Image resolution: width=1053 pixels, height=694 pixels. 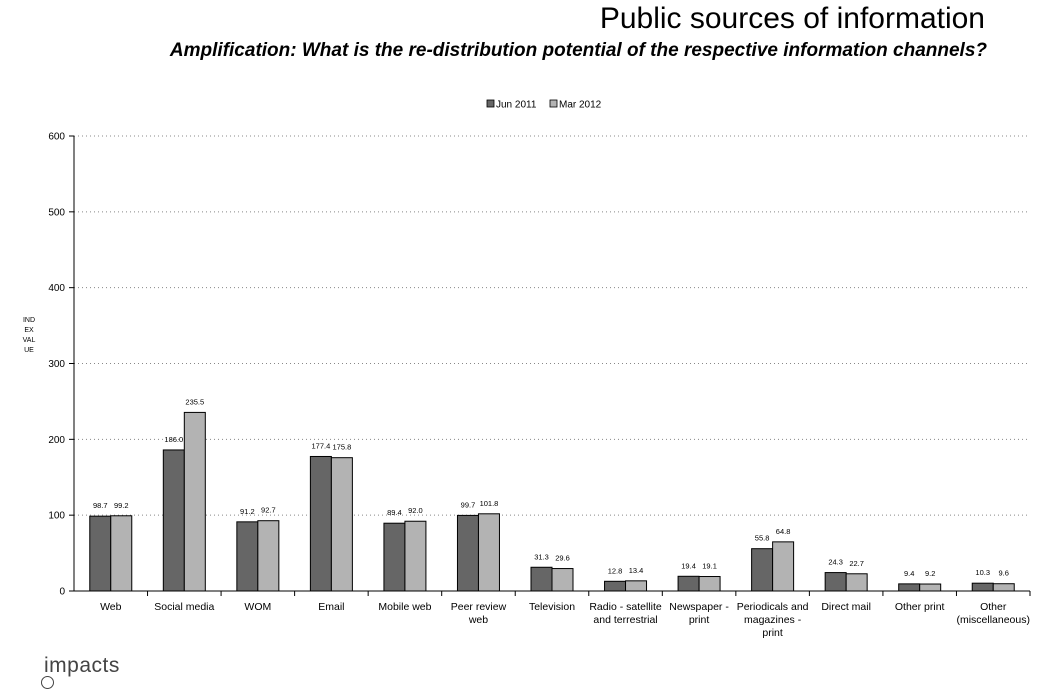 What do you see at coordinates (783, 531) in the screenshot?
I see `data-label: 64.8` at bounding box center [783, 531].